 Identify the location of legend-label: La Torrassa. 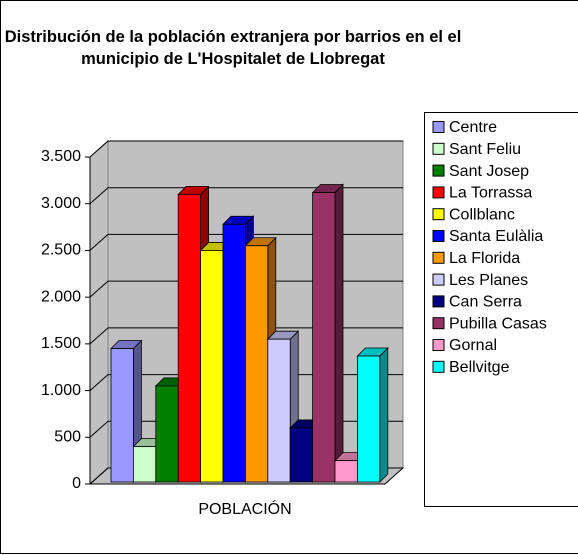
(490, 193).